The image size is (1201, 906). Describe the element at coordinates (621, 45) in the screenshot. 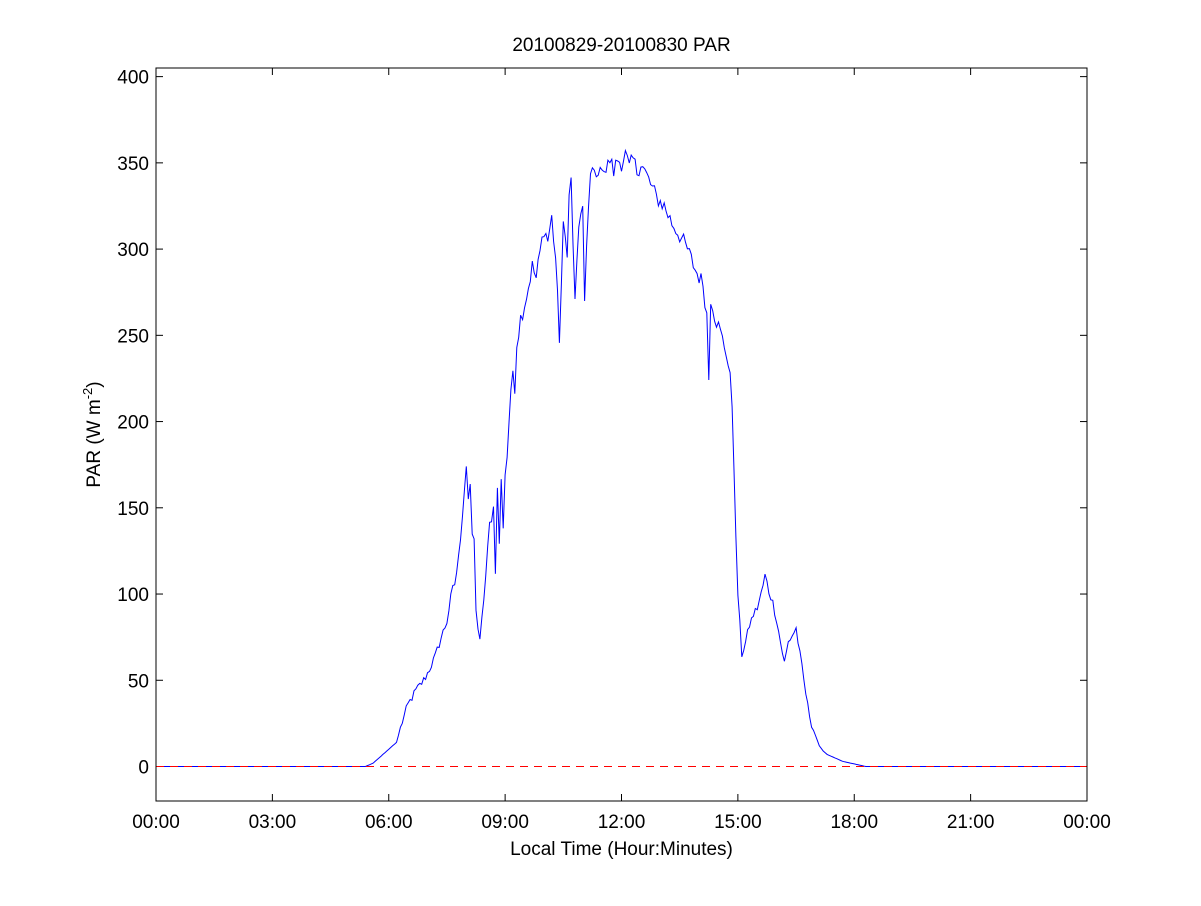

I see `chart-title: 20100829-20100830 PAR` at that location.